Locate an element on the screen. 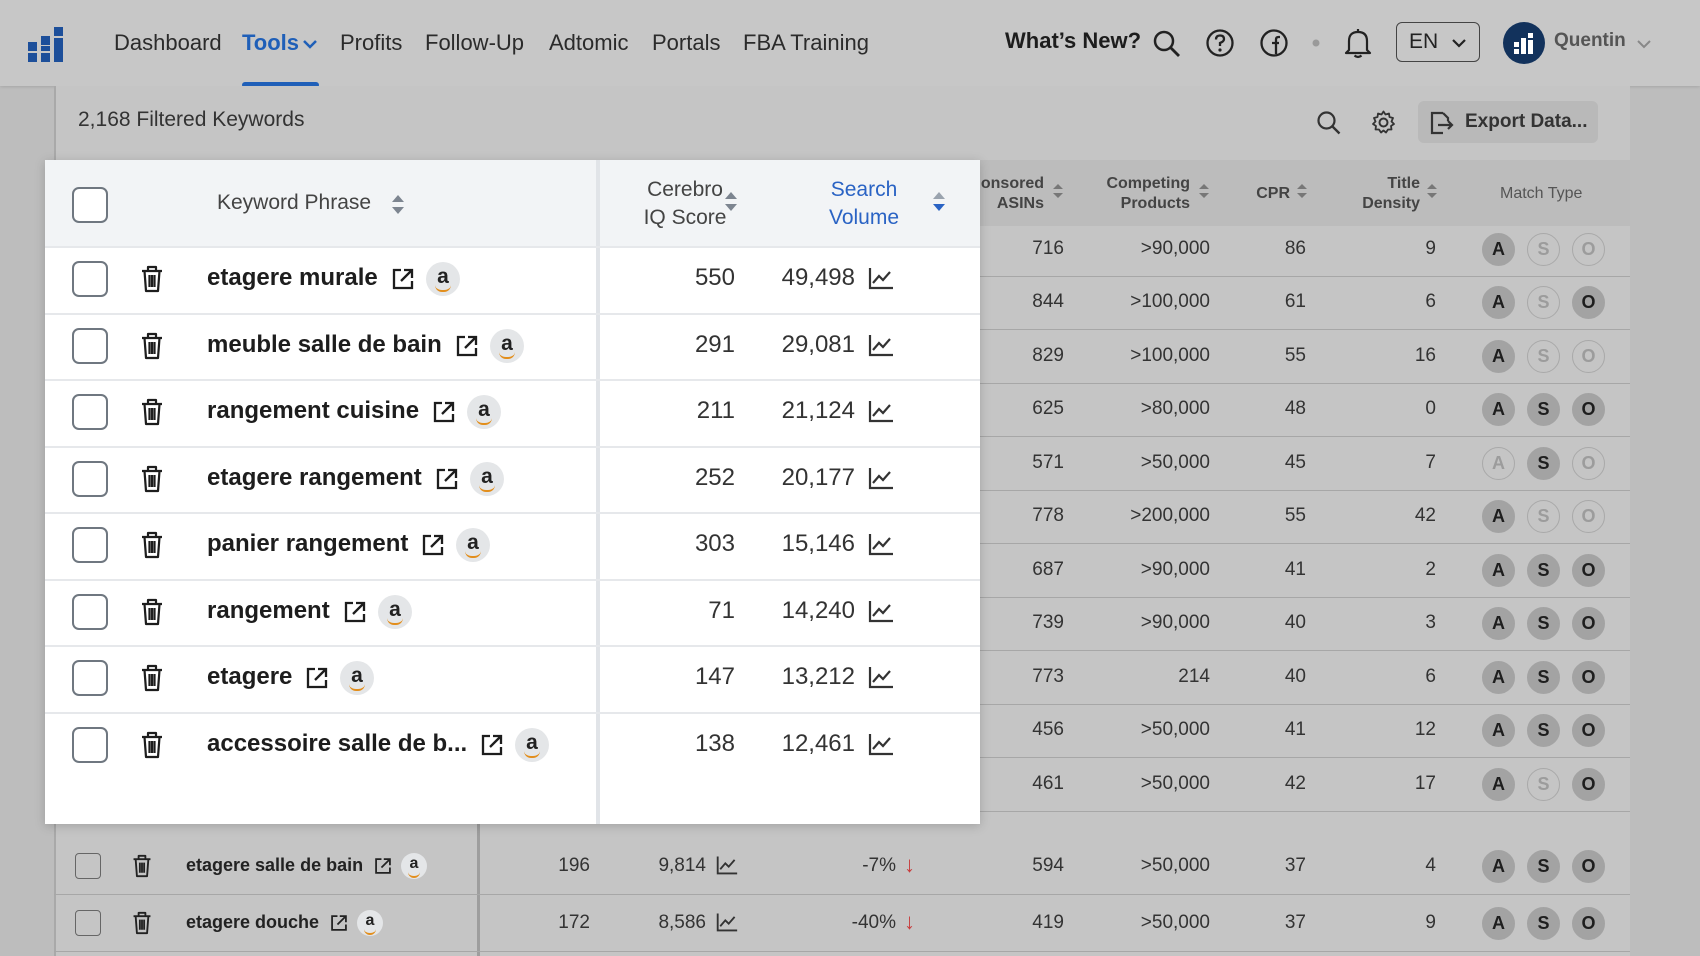  col-cpr: CPR is located at coordinates (1273, 193).